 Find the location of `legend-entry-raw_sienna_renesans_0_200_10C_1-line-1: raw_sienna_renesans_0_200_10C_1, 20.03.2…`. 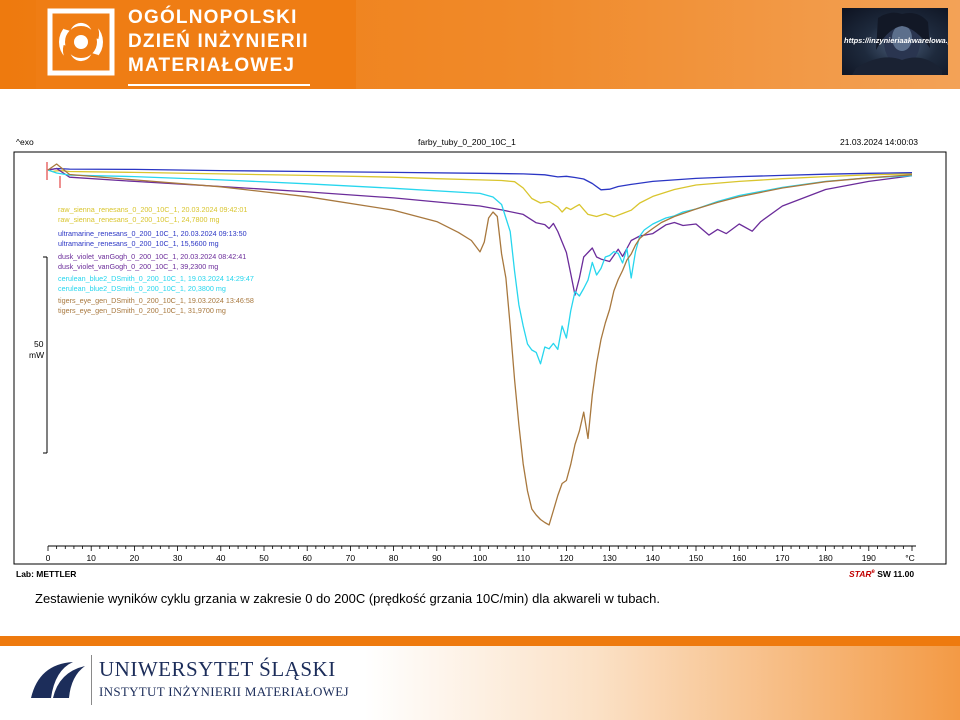

legend-entry-raw_sienna_renesans_0_200_10C_1-line-1: raw_sienna_renesans_0_200_10C_1, 20.03.2… is located at coordinates (152, 209).